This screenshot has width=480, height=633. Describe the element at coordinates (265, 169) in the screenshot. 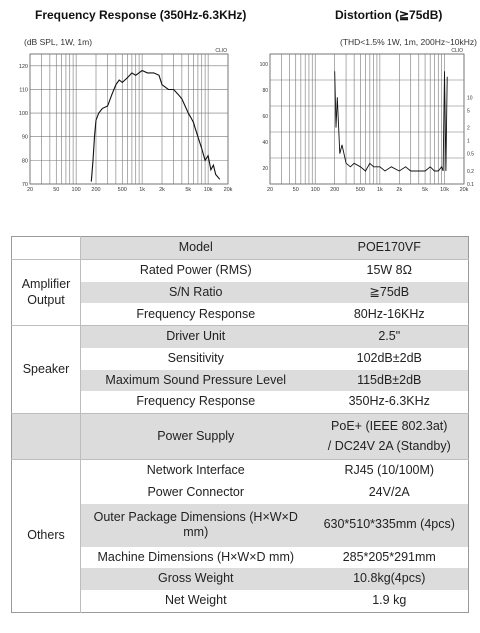

I see `y-tick-label-left: 20` at that location.